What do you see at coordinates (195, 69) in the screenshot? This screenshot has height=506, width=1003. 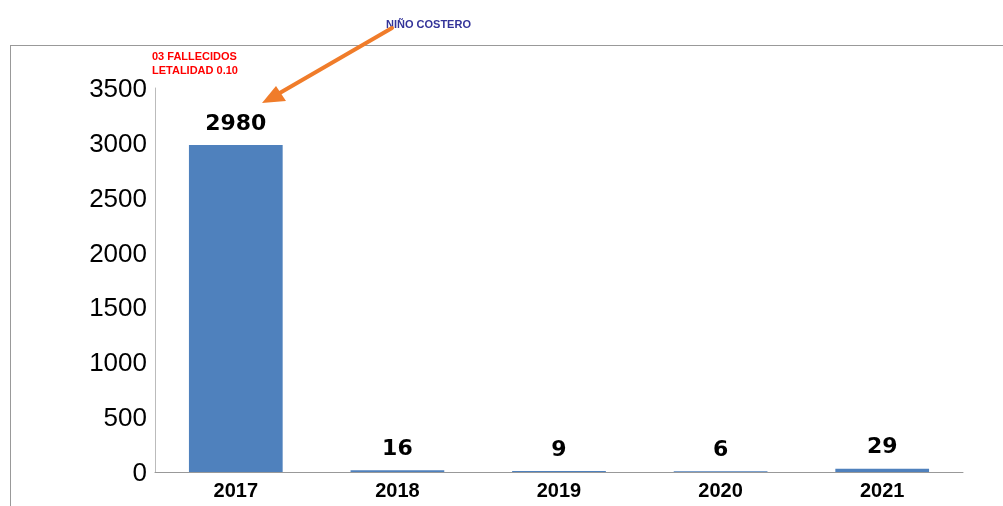 I see `text: LETALIDAD 0.10` at bounding box center [195, 69].